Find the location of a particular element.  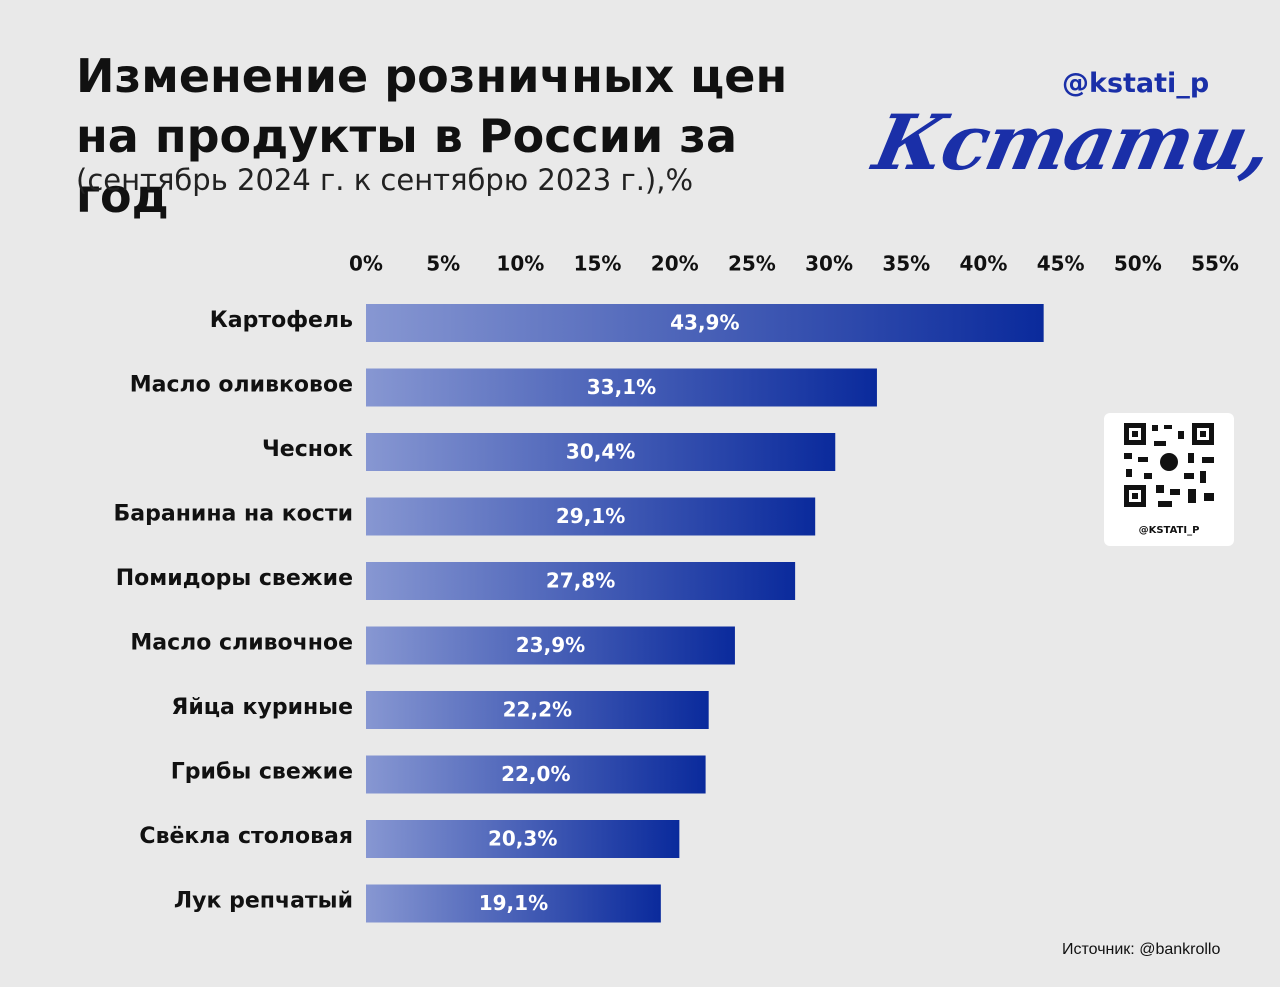

value-label: 30,4% is located at coordinates (600, 452).